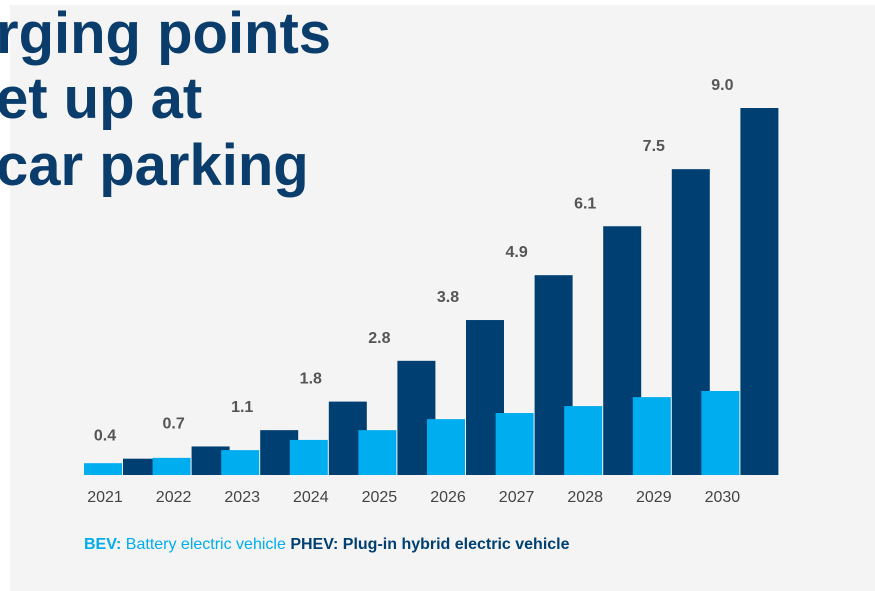 The width and height of the screenshot is (875, 591). What do you see at coordinates (517, 497) in the screenshot?
I see `x-tick-label: 2027` at bounding box center [517, 497].